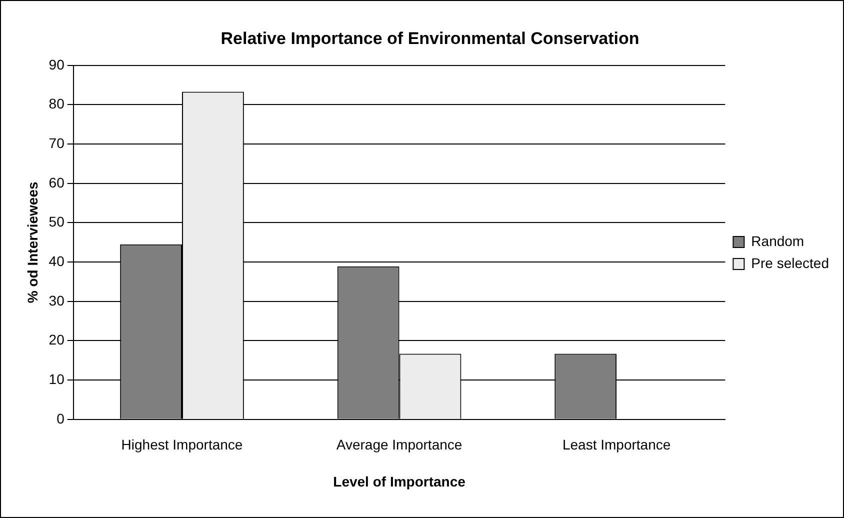 The width and height of the screenshot is (844, 518). Describe the element at coordinates (56, 182) in the screenshot. I see `y-tick-label: 60` at that location.